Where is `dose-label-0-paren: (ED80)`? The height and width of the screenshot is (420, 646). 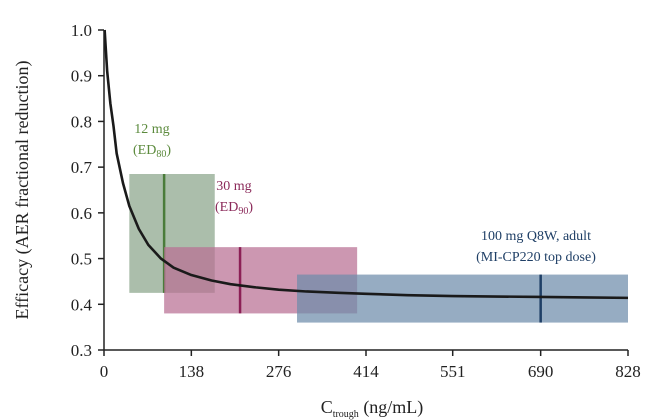 dose-label-0-paren: (ED80) is located at coordinates (152, 151).